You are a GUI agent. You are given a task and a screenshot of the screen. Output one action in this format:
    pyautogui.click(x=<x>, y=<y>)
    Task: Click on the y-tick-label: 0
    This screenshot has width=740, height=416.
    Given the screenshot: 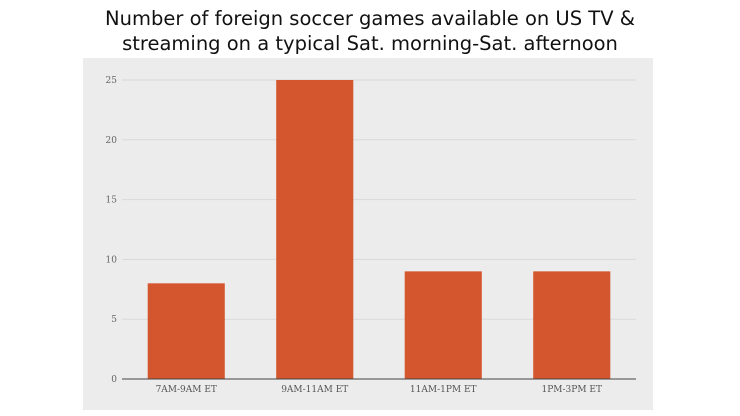 What is the action you would take?
    pyautogui.click(x=114, y=380)
    